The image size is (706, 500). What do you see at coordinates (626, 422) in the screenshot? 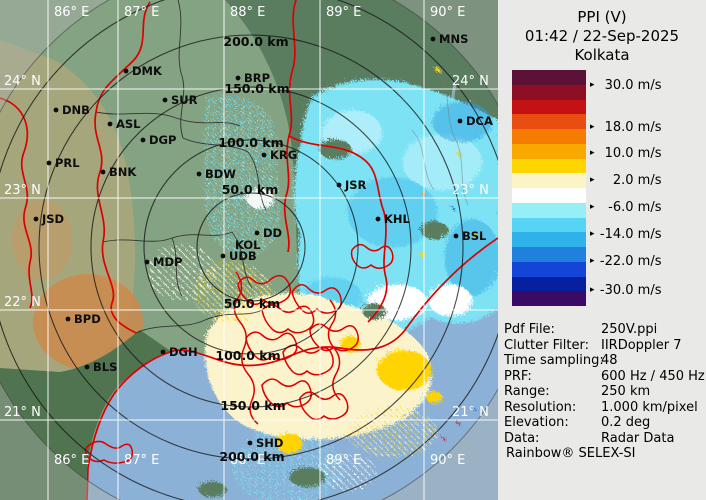
I see `metadata-value: 0.2 deg` at bounding box center [626, 422].